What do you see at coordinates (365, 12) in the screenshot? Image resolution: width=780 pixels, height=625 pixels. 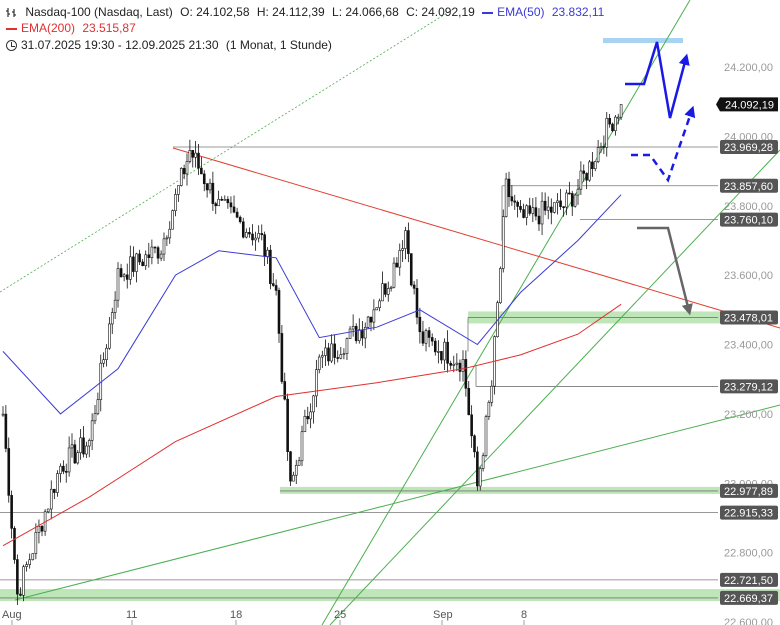 I see `low-value: L: 24.066,68` at bounding box center [365, 12].